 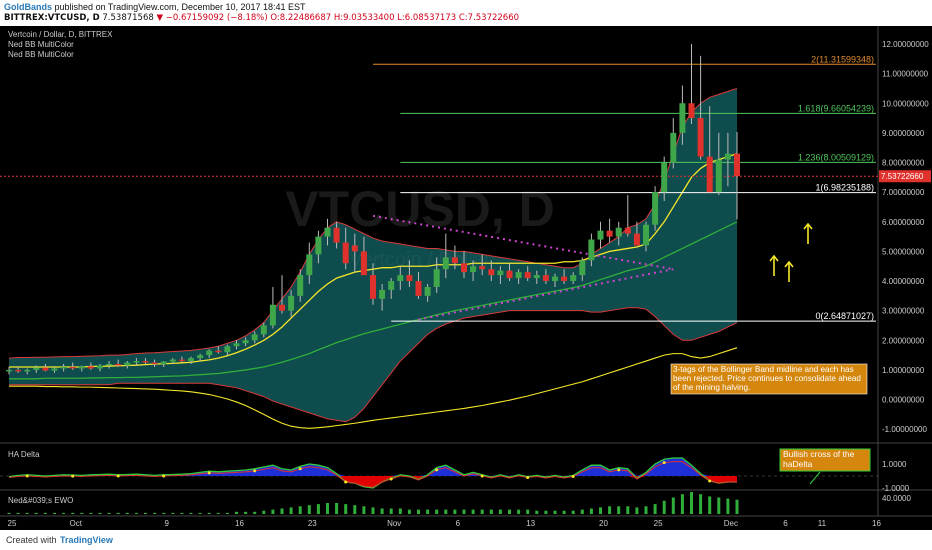 I want to click on footer-bar: Created with TradingView, so click(x=466, y=540).